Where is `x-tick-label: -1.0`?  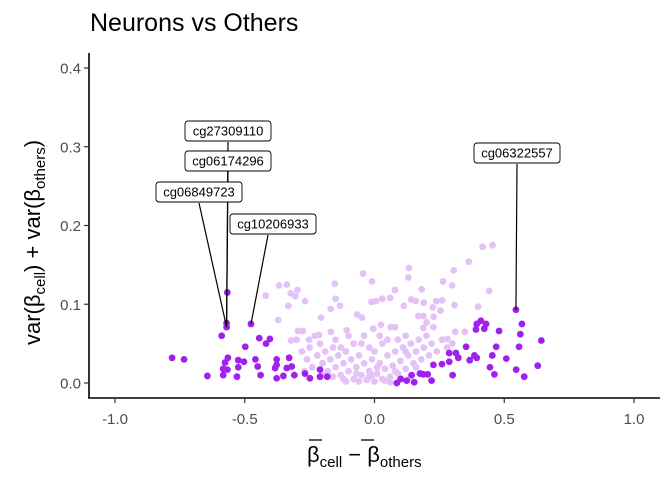 x-tick-label: -1.0 is located at coordinates (115, 419).